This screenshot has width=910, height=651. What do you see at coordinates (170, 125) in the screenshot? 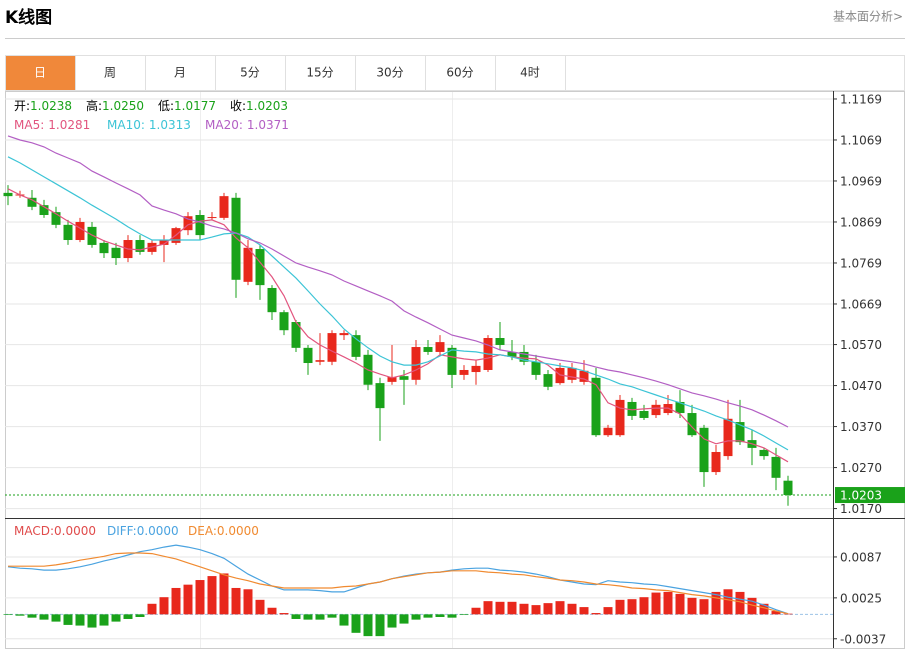
I see `ma-legend-value: 1.0313` at bounding box center [170, 125].